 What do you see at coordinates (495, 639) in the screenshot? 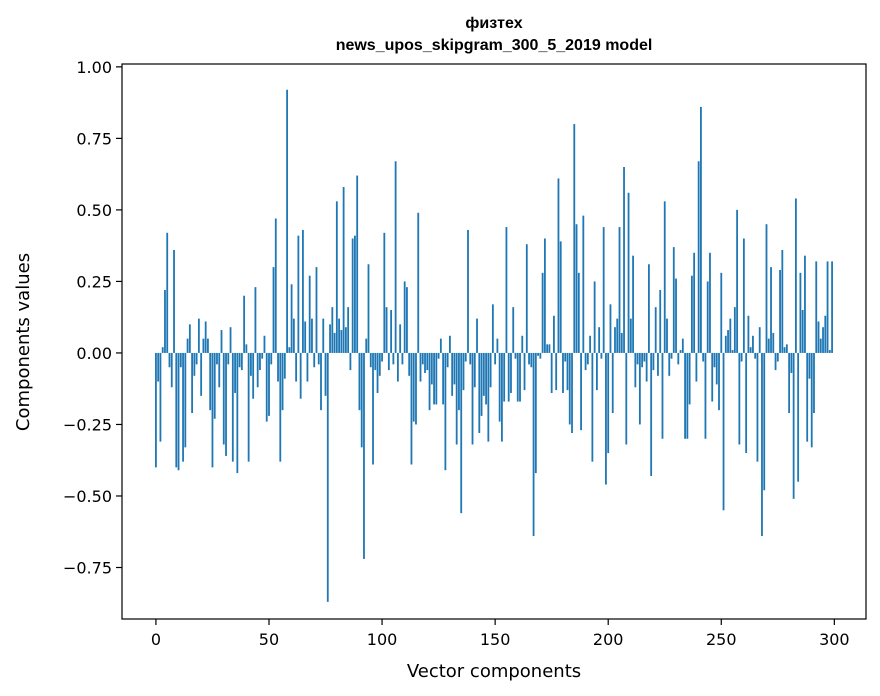
I see `x-tick-label: 150` at bounding box center [495, 639].